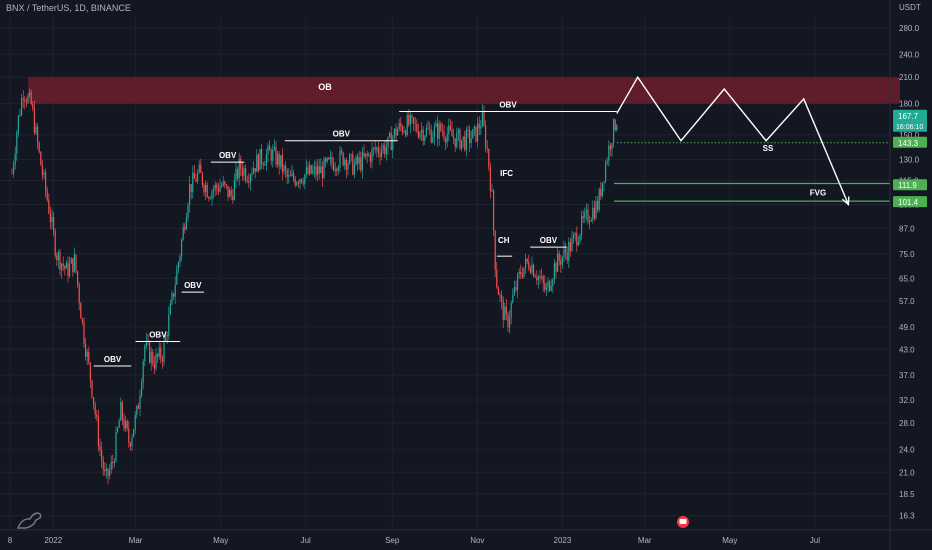 The image size is (932, 550). Describe the element at coordinates (136, 540) in the screenshot. I see `x-tick-label: Mar` at that location.